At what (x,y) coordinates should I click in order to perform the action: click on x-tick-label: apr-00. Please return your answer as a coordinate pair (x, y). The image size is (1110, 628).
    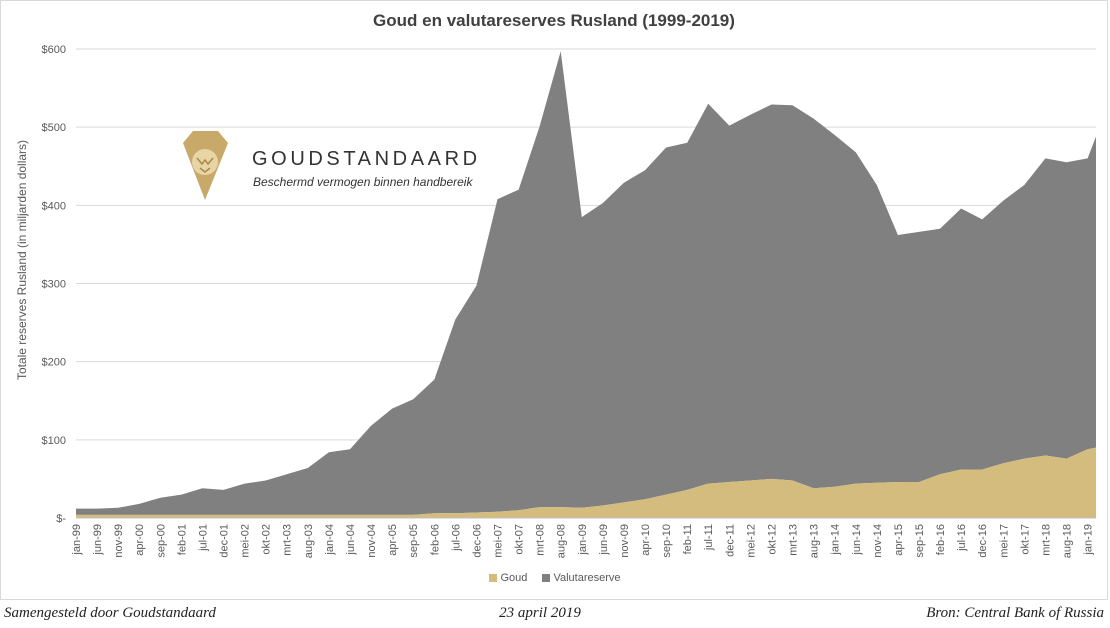
    Looking at the image, I should click on (140, 540).